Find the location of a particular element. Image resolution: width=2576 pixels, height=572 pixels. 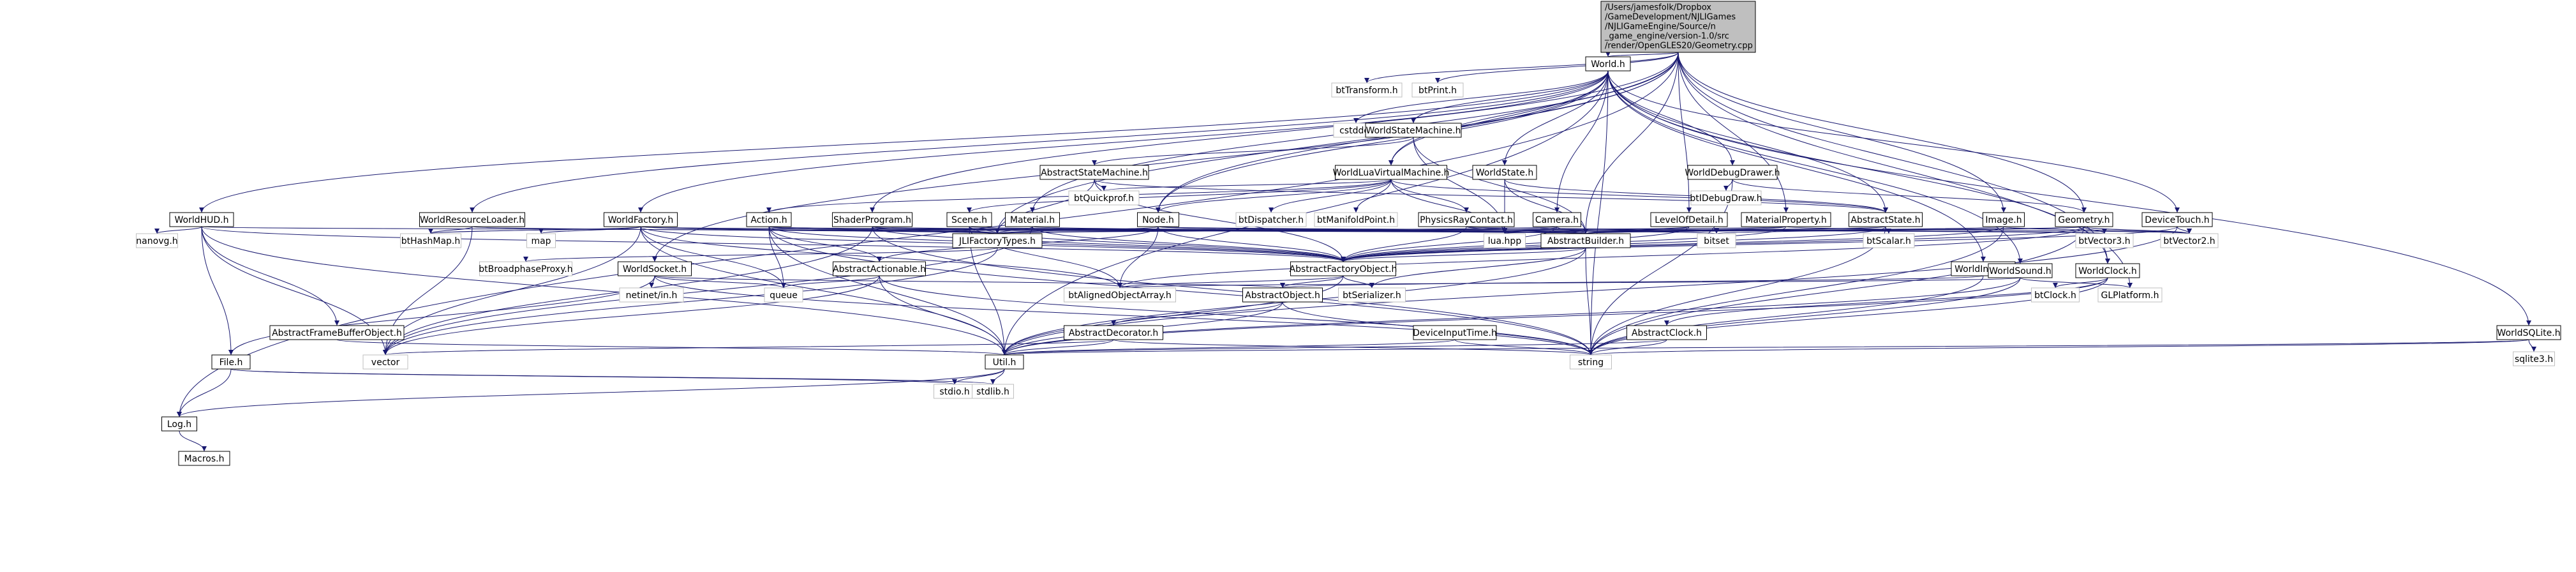

node-file: File.h is located at coordinates (231, 362).